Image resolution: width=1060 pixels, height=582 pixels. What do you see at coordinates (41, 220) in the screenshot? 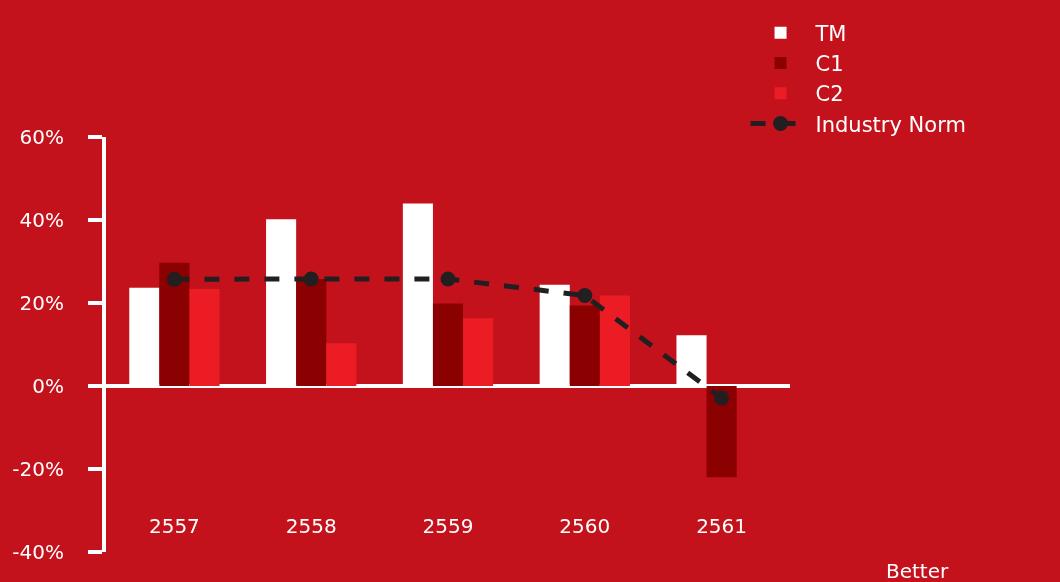
I see `y-tick-label: 40%` at bounding box center [41, 220].